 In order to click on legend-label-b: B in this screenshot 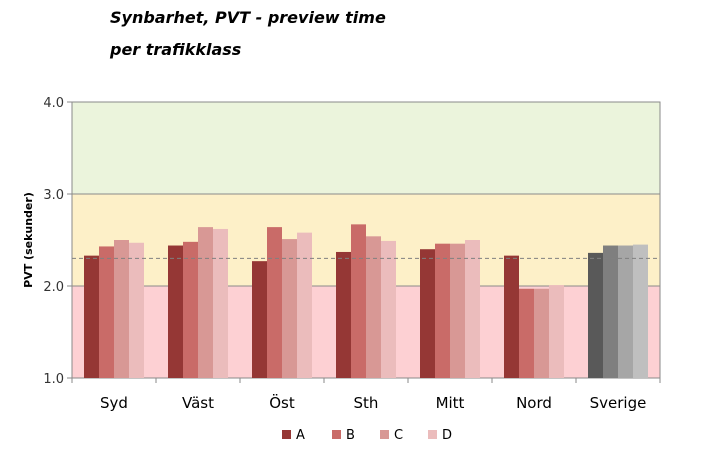, I will do `click(350, 435)`.